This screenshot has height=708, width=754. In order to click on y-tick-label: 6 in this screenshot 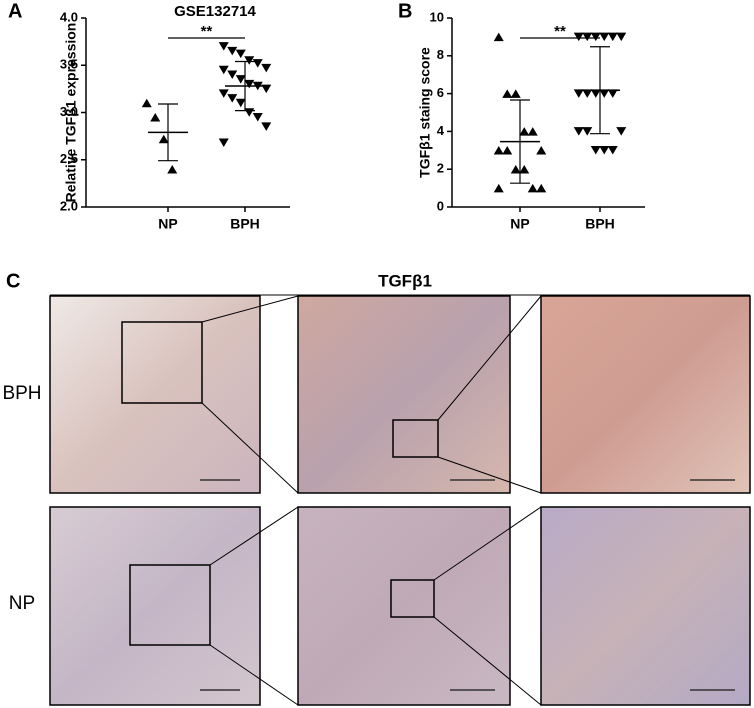, I will do `click(440, 92)`.